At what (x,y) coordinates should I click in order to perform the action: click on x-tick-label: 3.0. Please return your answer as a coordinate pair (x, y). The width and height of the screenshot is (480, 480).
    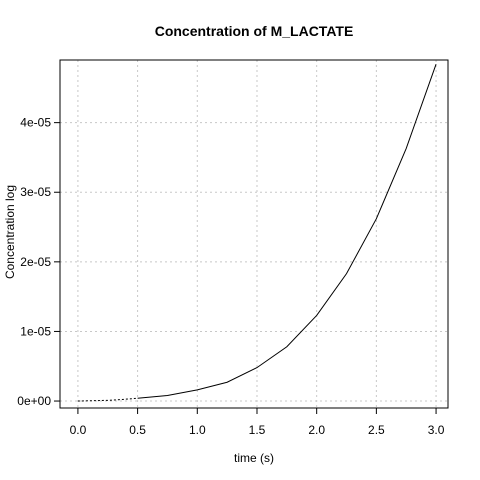
    Looking at the image, I should click on (436, 430).